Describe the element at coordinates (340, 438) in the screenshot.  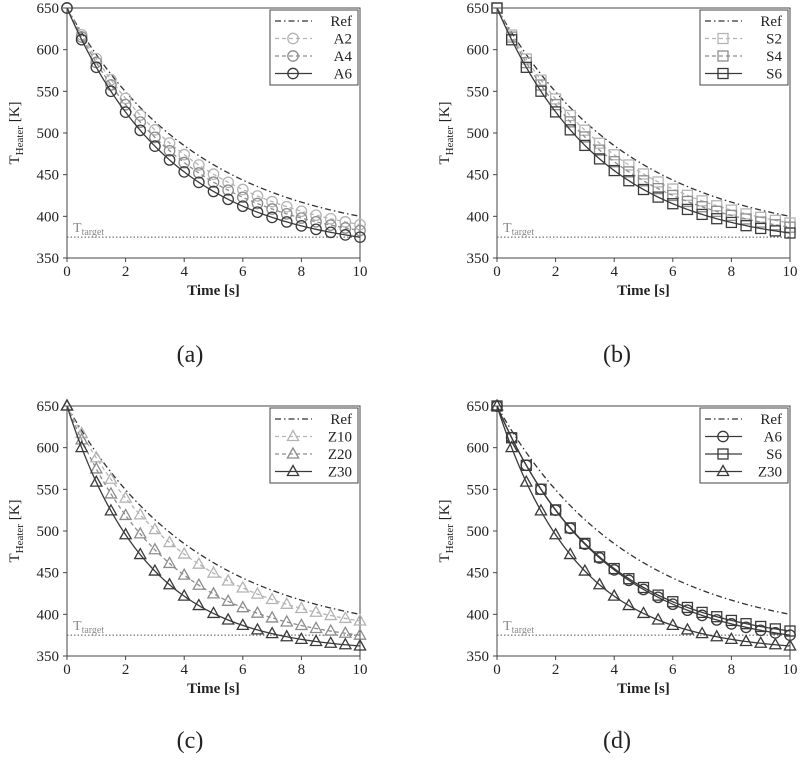
I see `legend-label-Z10: Z10` at that location.